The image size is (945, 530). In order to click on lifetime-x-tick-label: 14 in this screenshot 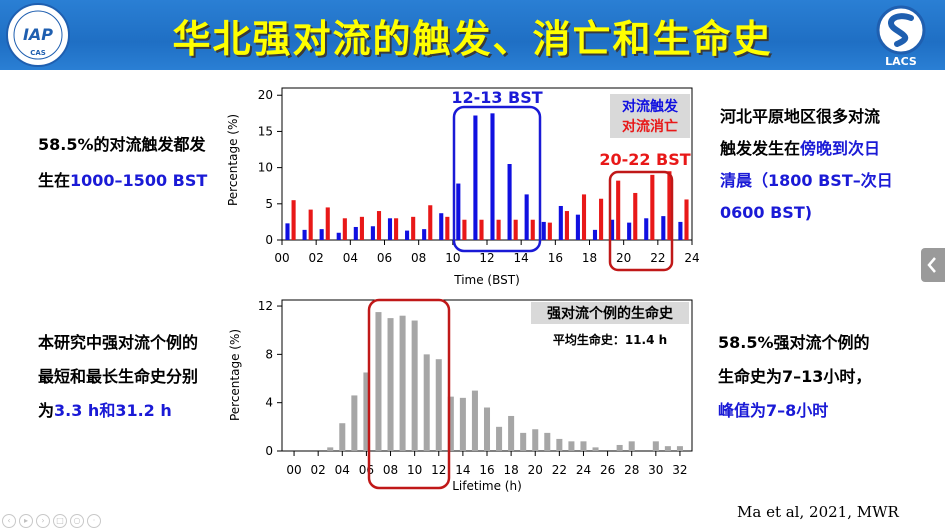, I will do `click(462, 470)`.